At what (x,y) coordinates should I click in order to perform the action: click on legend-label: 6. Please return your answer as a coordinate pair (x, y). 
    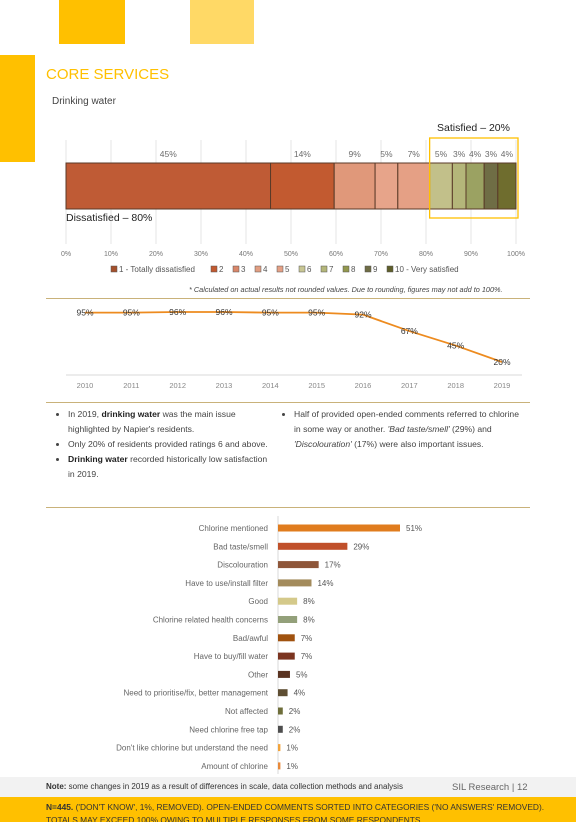
    Looking at the image, I should click on (309, 269).